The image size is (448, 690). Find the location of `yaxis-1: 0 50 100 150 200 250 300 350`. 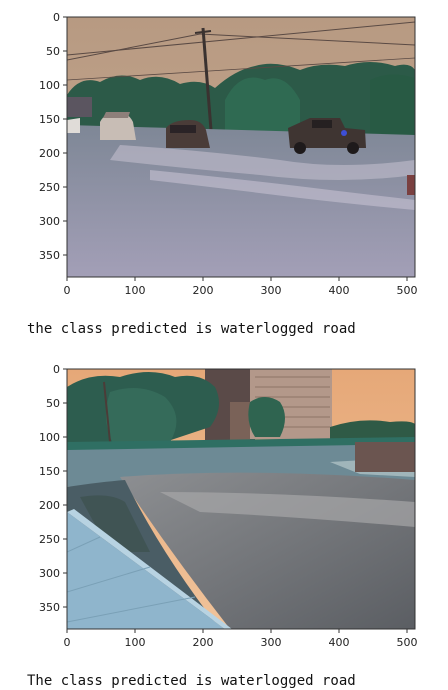

yaxis-1: 0 50 100 150 200 250 300 350 is located at coordinates (53, 136).